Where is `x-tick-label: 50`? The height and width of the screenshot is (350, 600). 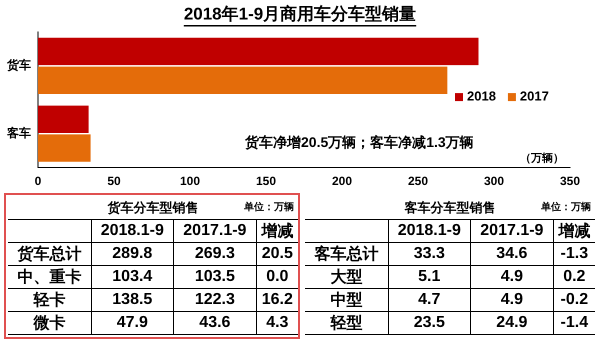
x-tick-label: 50 is located at coordinates (114, 181).